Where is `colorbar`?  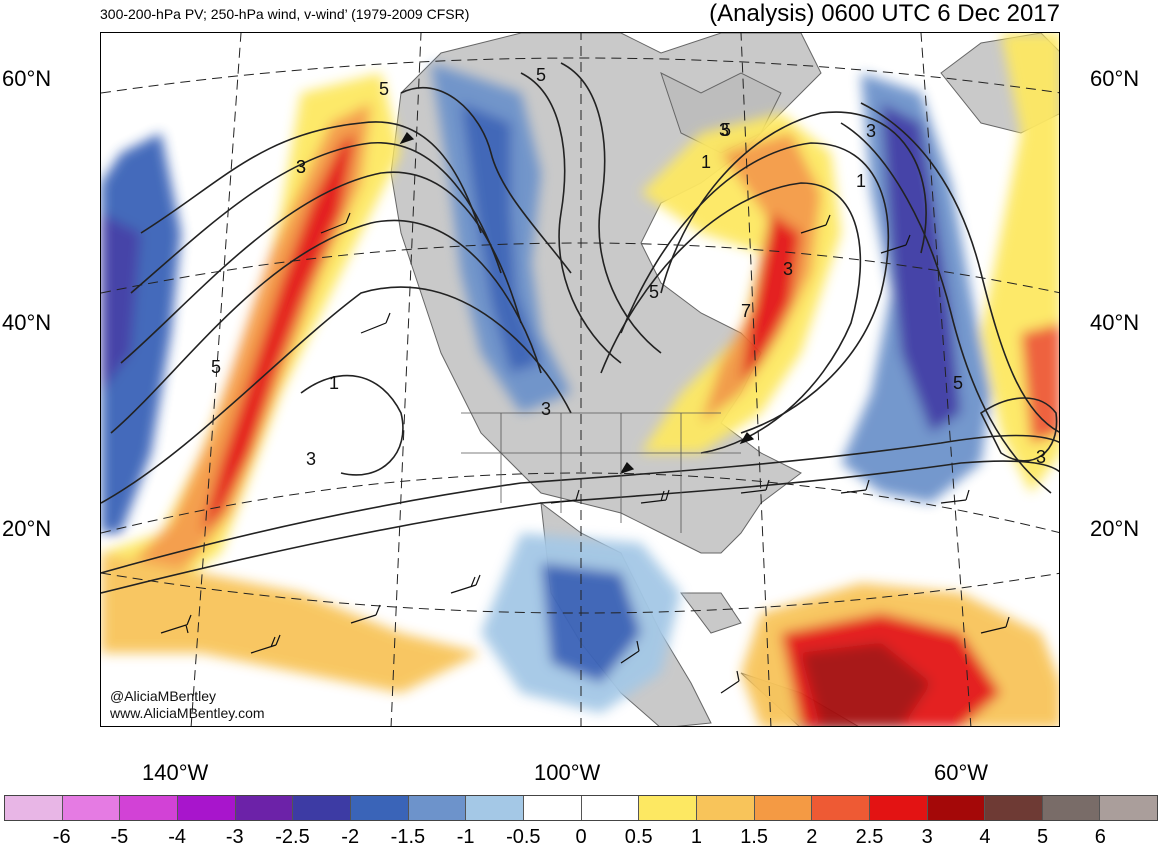
colorbar is located at coordinates (581, 808).